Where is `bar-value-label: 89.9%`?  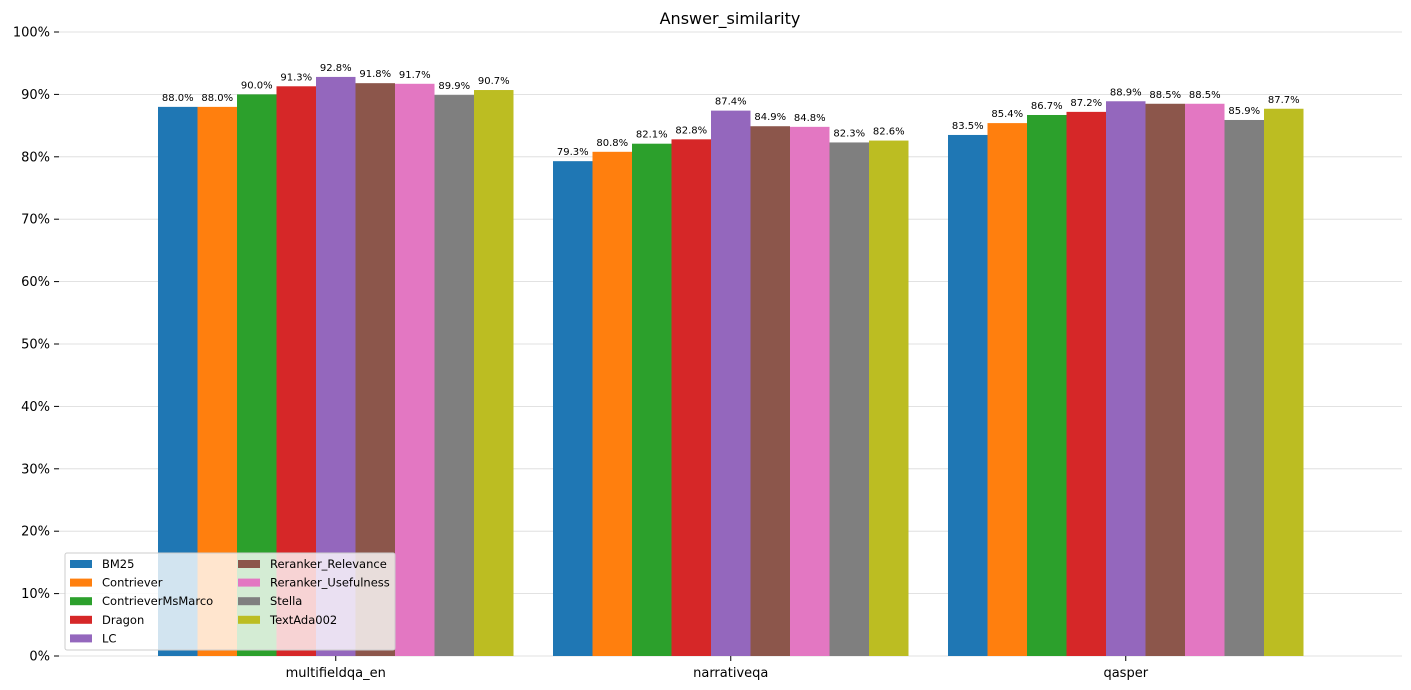 bar-value-label: 89.9% is located at coordinates (454, 86).